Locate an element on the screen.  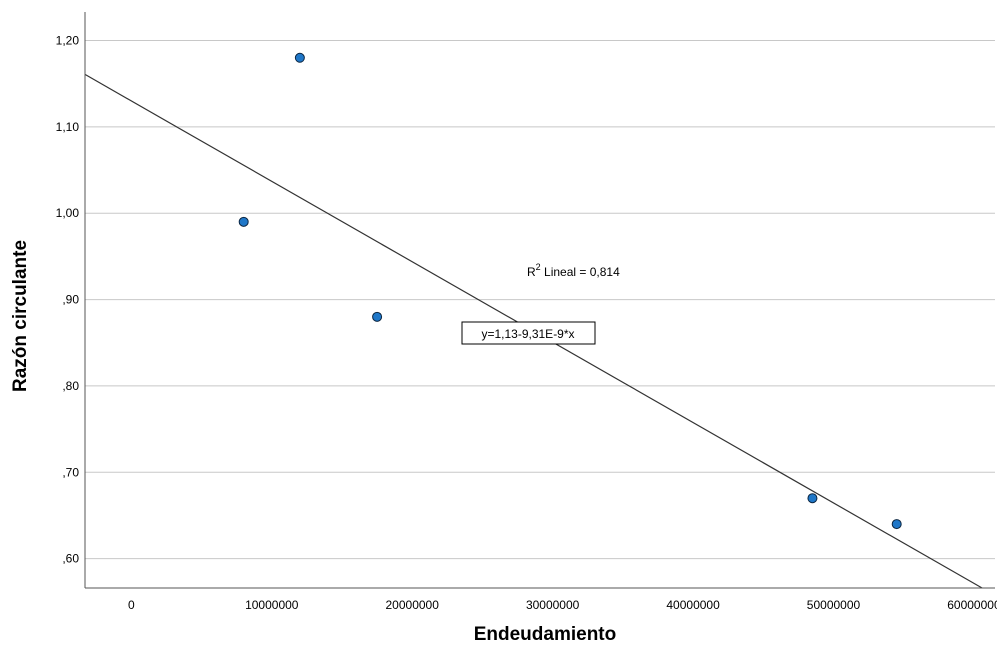
equation-box: y=1,13-9,31E-9*x is located at coordinates (528, 333).